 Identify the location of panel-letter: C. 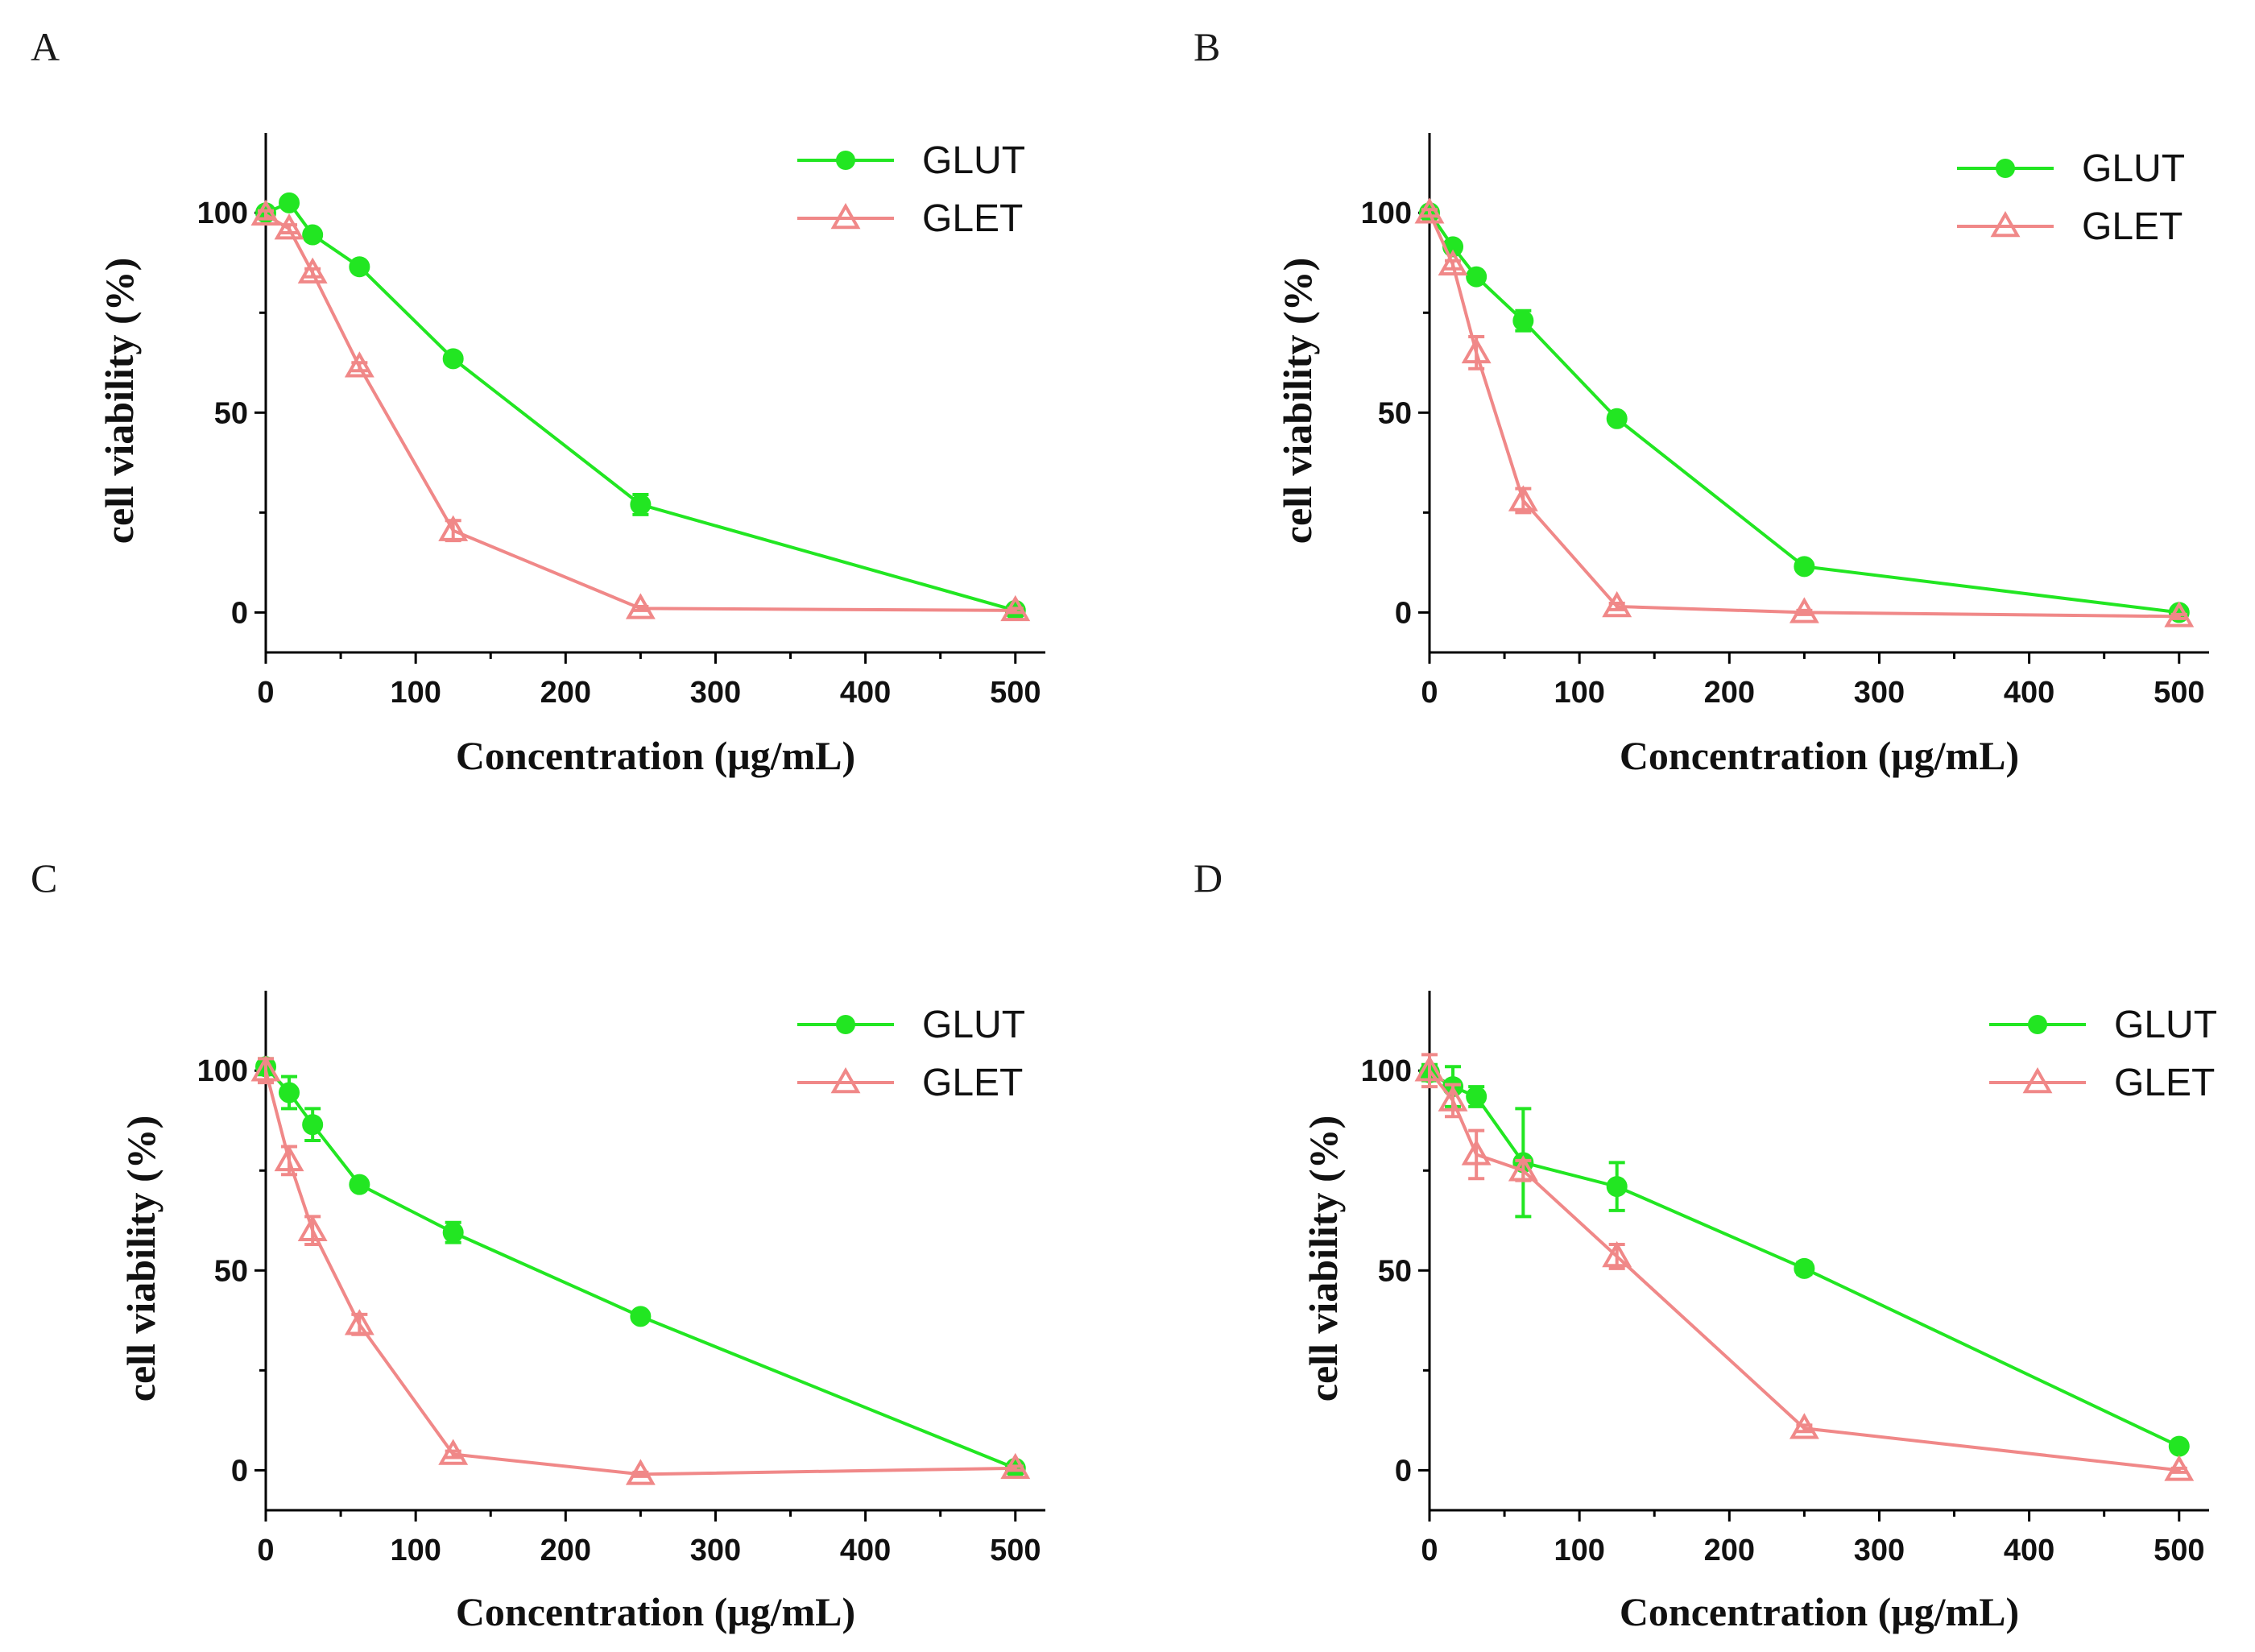
(44, 878).